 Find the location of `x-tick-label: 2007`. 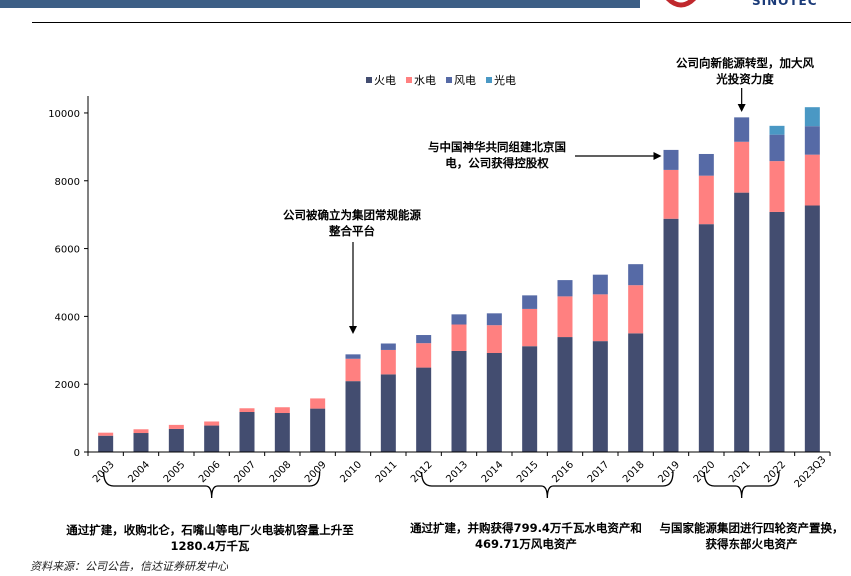

x-tick-label: 2007 is located at coordinates (245, 472).